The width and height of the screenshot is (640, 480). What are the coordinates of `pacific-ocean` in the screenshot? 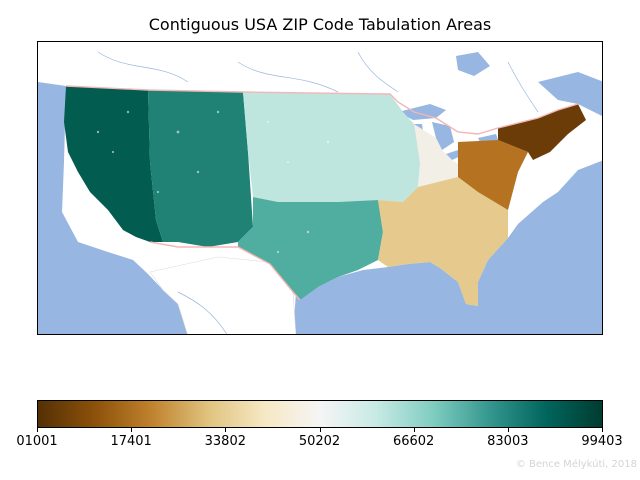 It's located at (113, 208).